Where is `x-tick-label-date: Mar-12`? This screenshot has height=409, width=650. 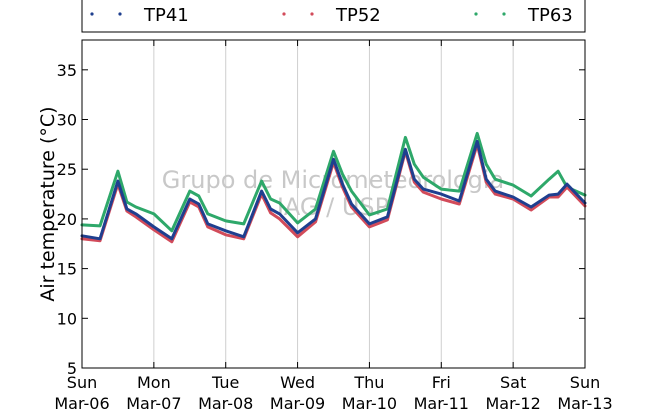
x-tick-label-date: Mar-12 is located at coordinates (512, 401).